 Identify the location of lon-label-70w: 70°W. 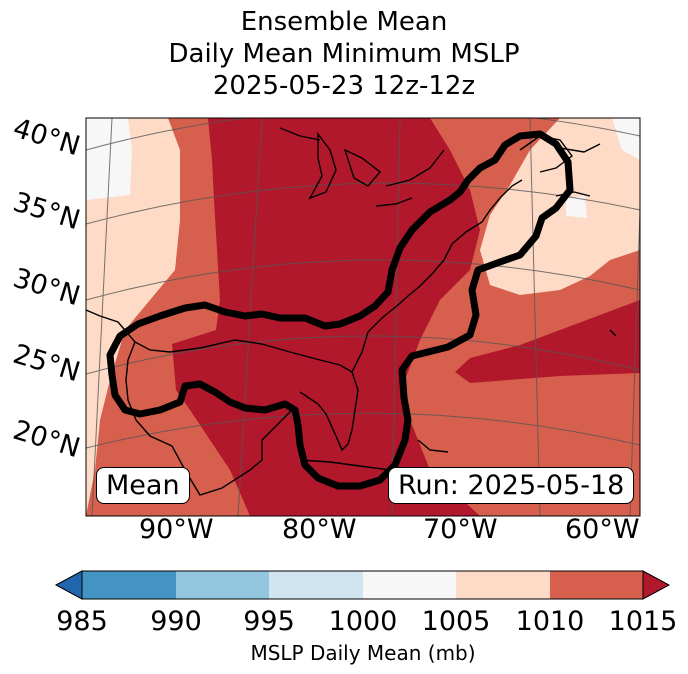
(460, 529).